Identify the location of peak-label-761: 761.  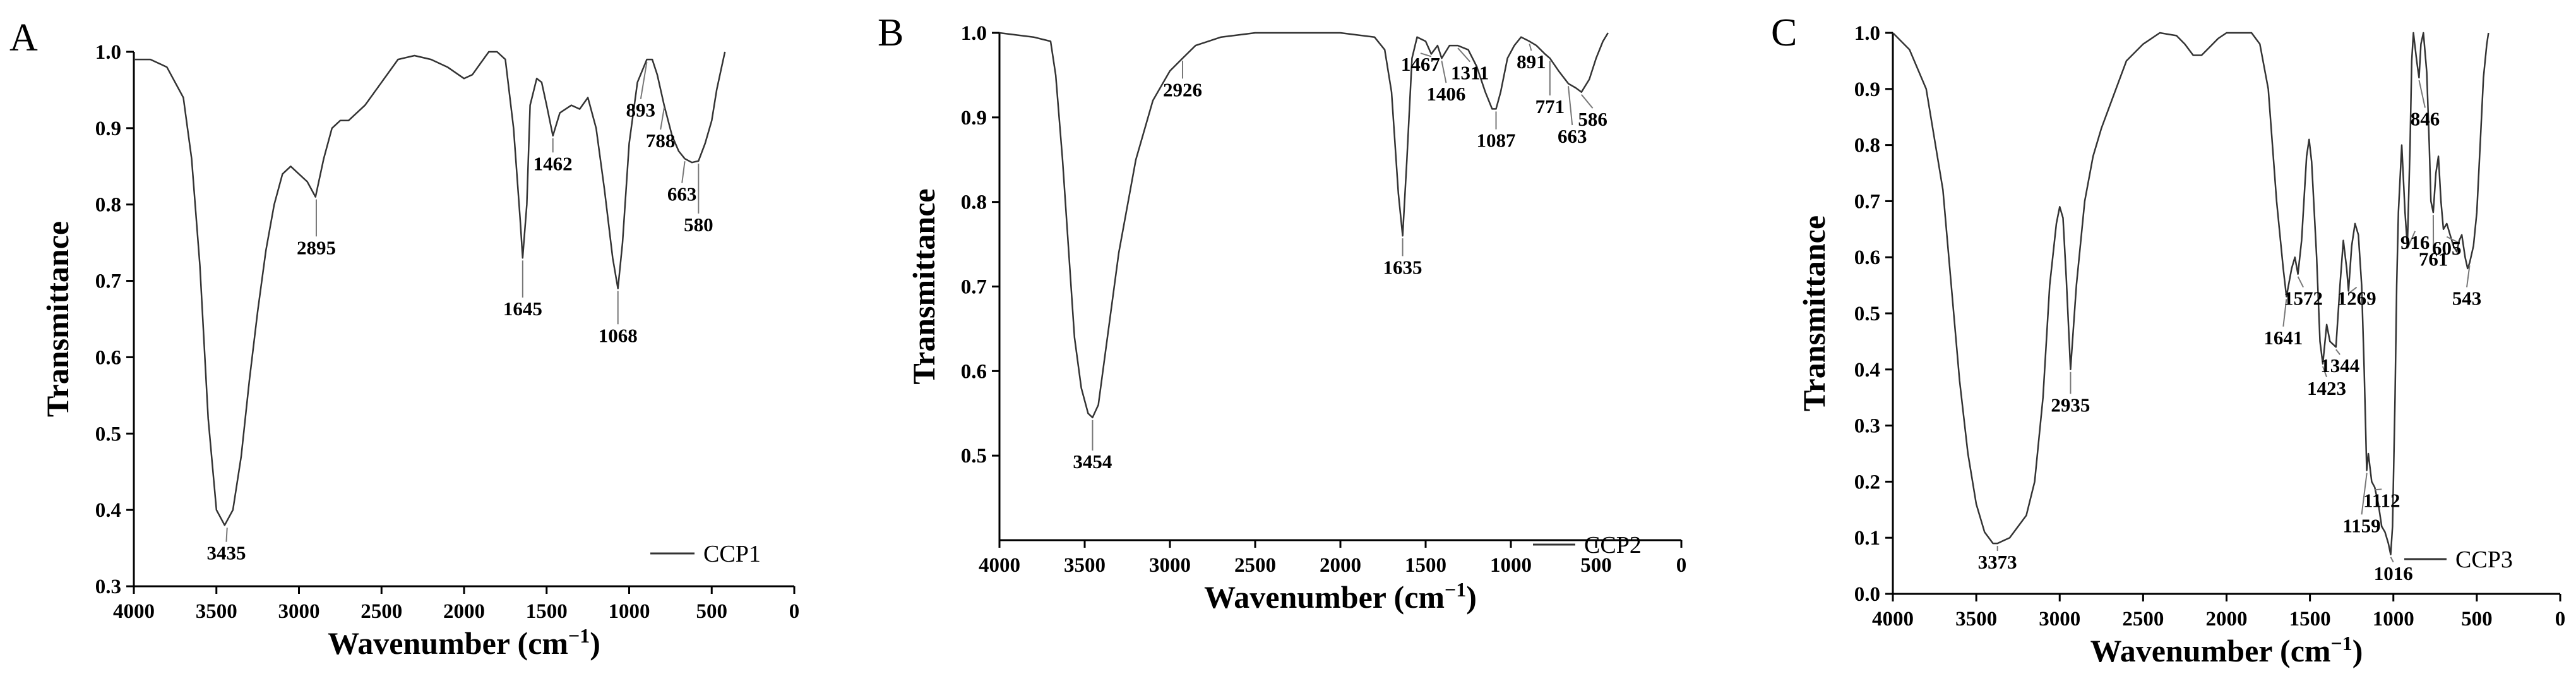
(2433, 259).